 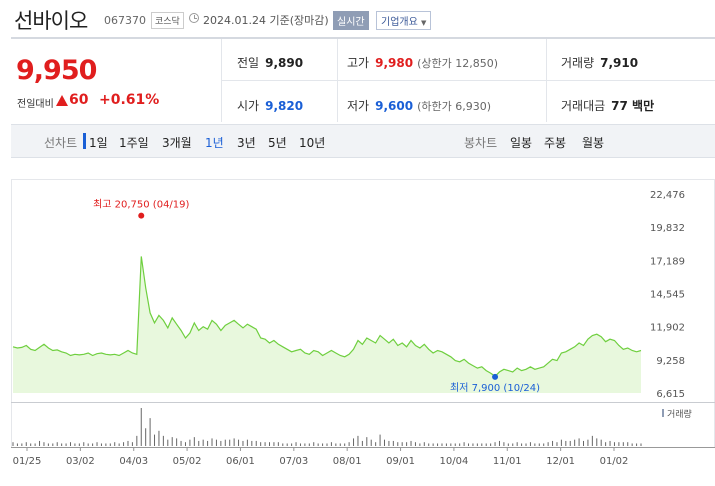 What do you see at coordinates (312, 143) in the screenshot?
I see `tab-10y: 10년` at bounding box center [312, 143].